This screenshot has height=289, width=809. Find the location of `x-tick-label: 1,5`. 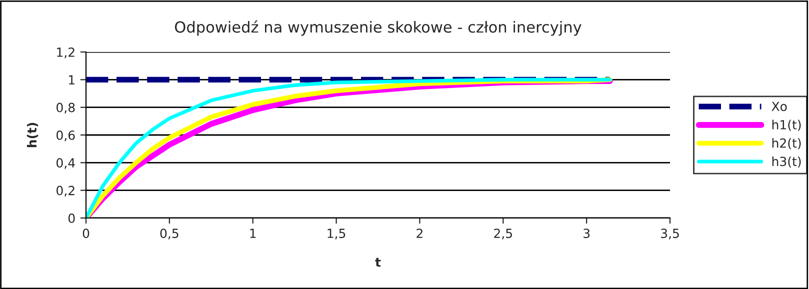

x-tick-label: 1,5 is located at coordinates (337, 234).